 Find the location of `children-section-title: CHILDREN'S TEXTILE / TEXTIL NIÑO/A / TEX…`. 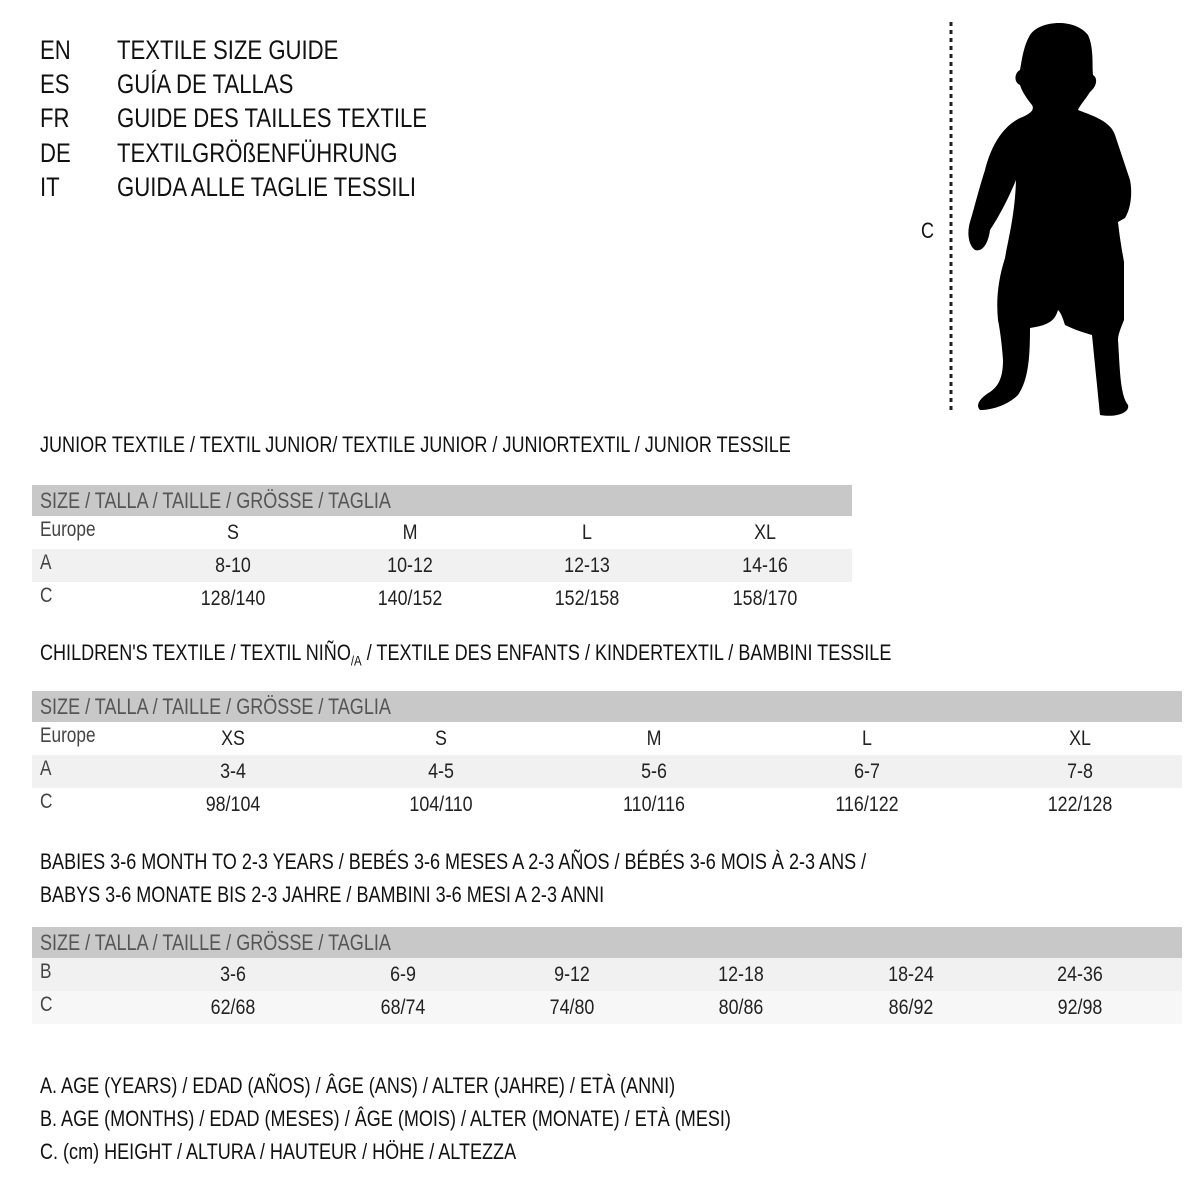

children-section-title: CHILDREN'S TEXTILE / TEXTIL NIÑO/A / TEX… is located at coordinates (466, 654).